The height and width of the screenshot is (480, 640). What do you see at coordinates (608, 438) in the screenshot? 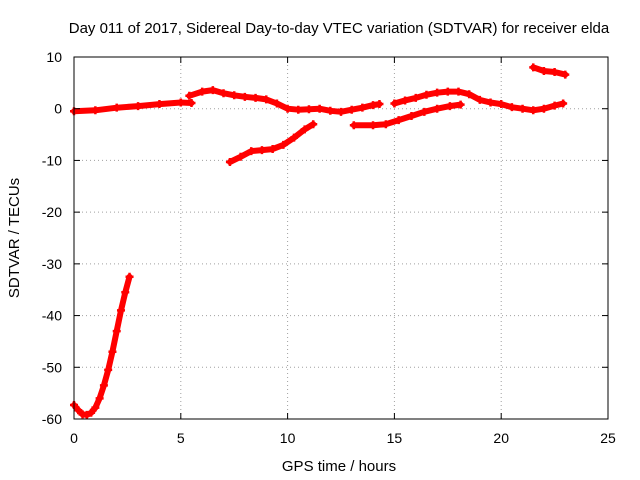
I see `x-tick-label: 25` at bounding box center [608, 438].